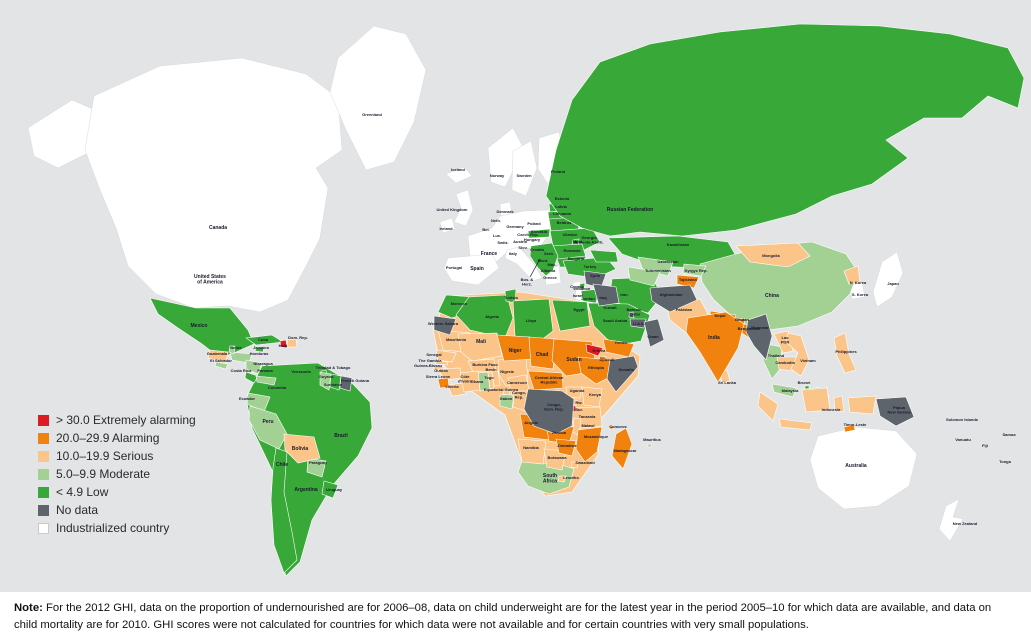 The height and width of the screenshot is (642, 1031). What do you see at coordinates (446, 356) in the screenshot?
I see `country-senegal` at bounding box center [446, 356].